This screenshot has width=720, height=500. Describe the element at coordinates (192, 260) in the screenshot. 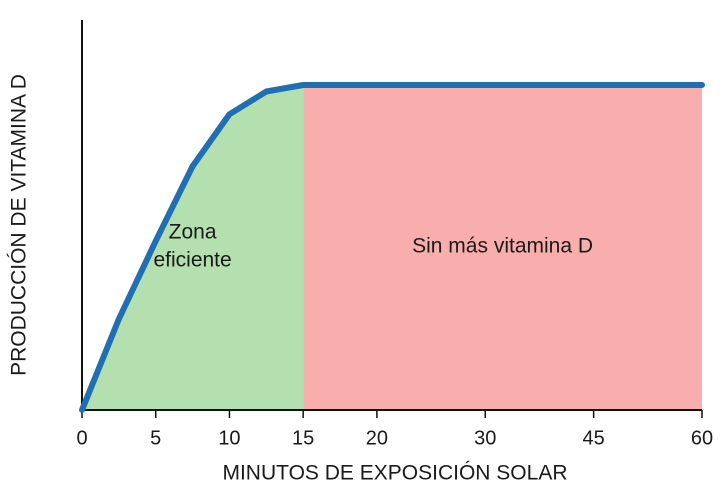

I see `zone-label: eficiente` at that location.